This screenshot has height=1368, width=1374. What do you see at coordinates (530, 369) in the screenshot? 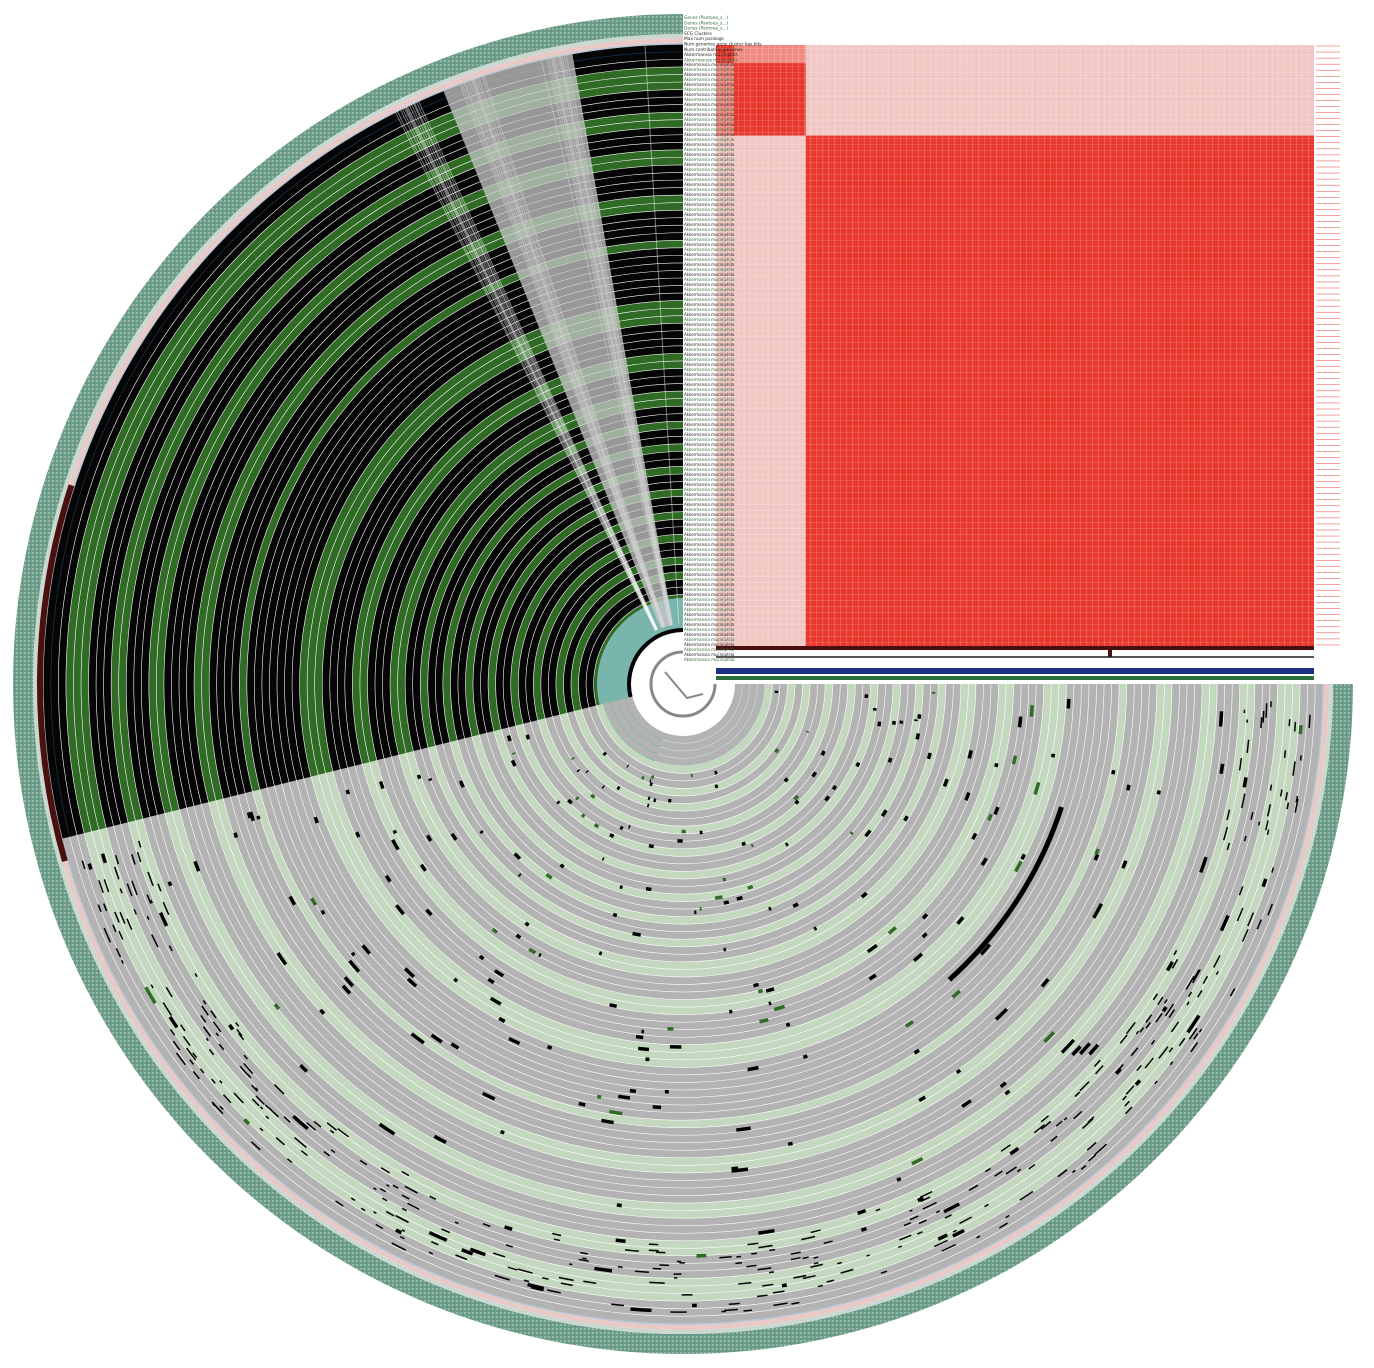
I see `split-line` at bounding box center [530, 369].